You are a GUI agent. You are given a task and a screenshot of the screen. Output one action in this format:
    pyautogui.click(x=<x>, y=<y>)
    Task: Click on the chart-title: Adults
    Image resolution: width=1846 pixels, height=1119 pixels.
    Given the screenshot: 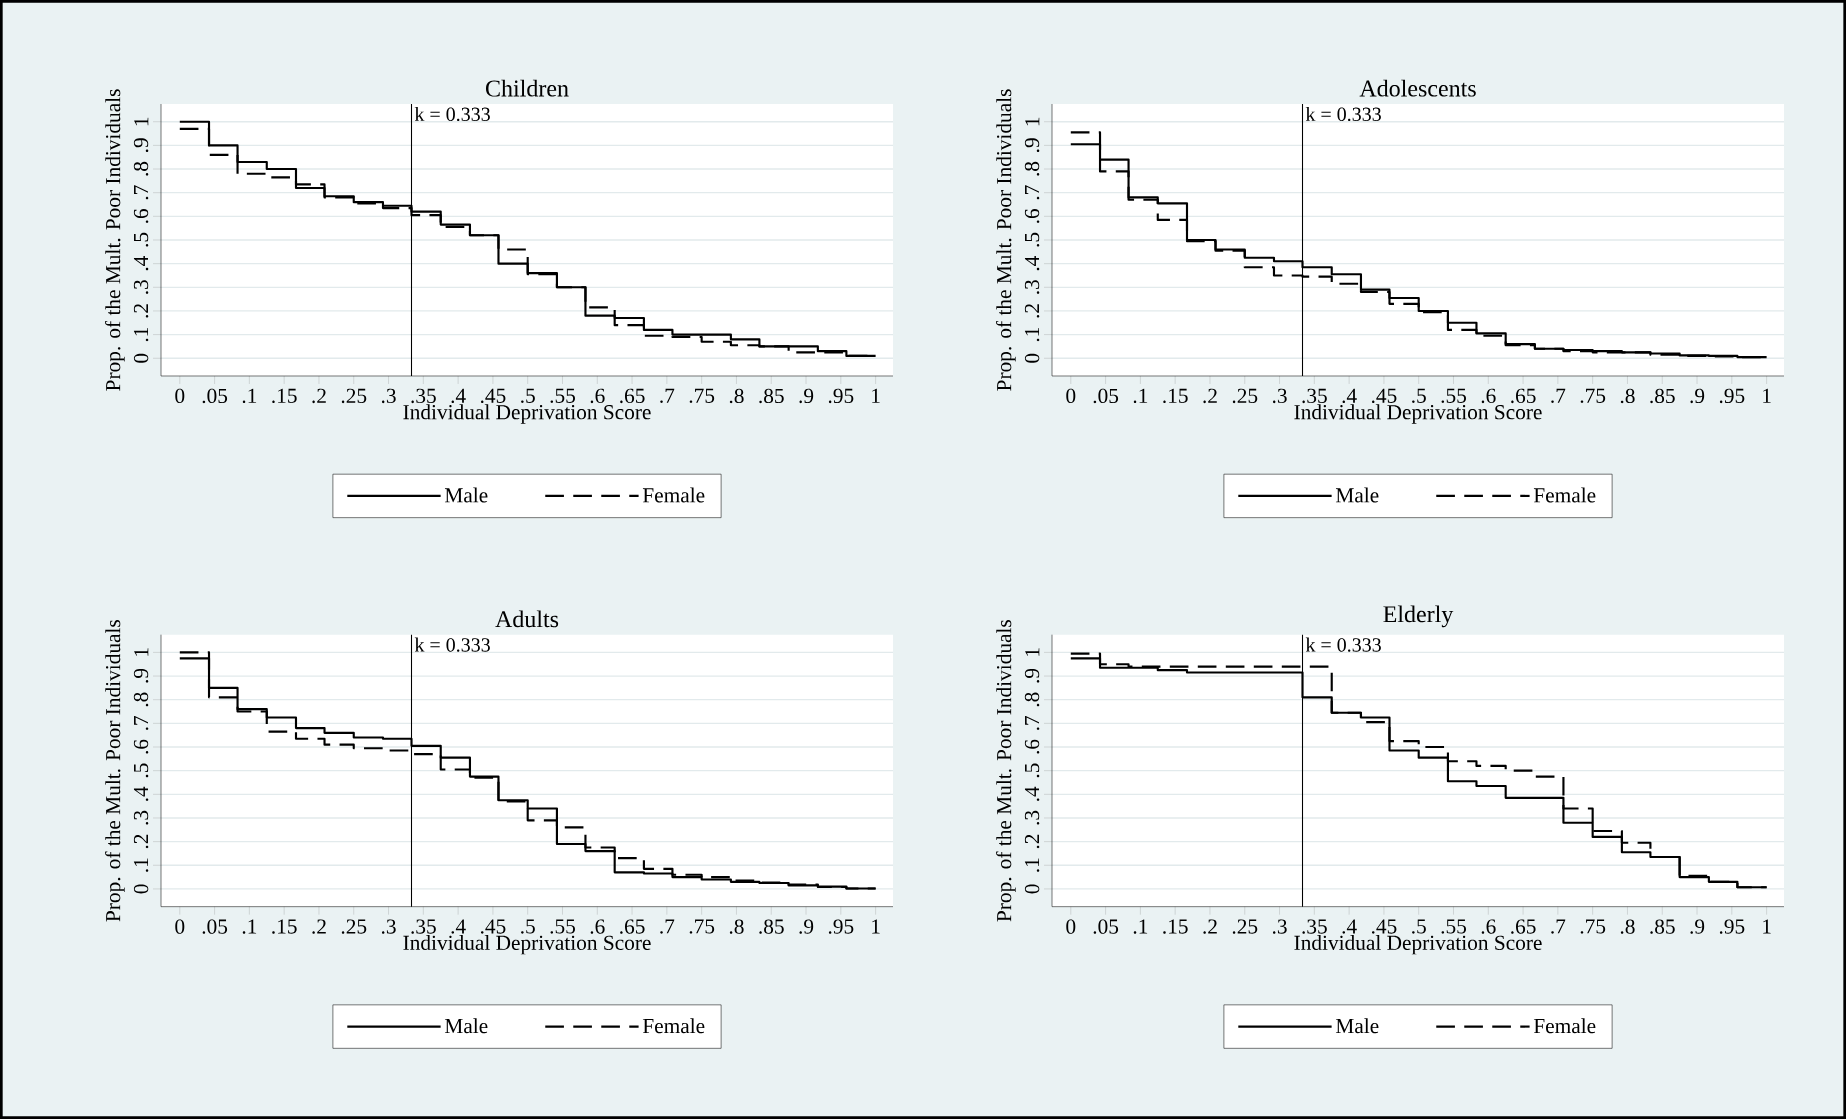 What is the action you would take?
    pyautogui.click(x=527, y=619)
    